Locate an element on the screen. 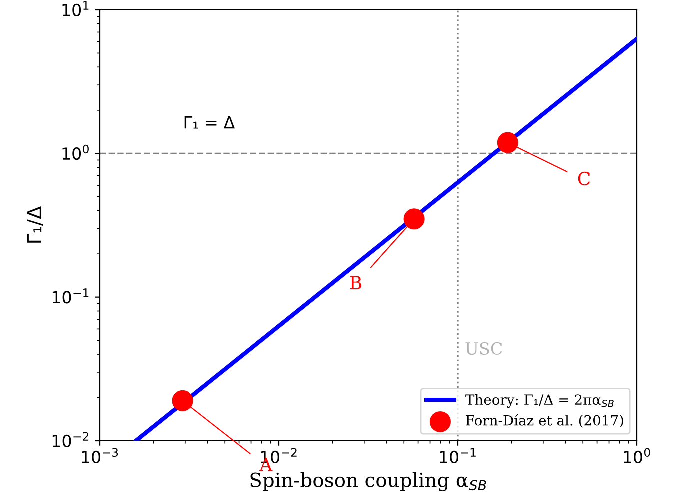  x-tick-label: 10$^{−3}$ is located at coordinates (100, 456).